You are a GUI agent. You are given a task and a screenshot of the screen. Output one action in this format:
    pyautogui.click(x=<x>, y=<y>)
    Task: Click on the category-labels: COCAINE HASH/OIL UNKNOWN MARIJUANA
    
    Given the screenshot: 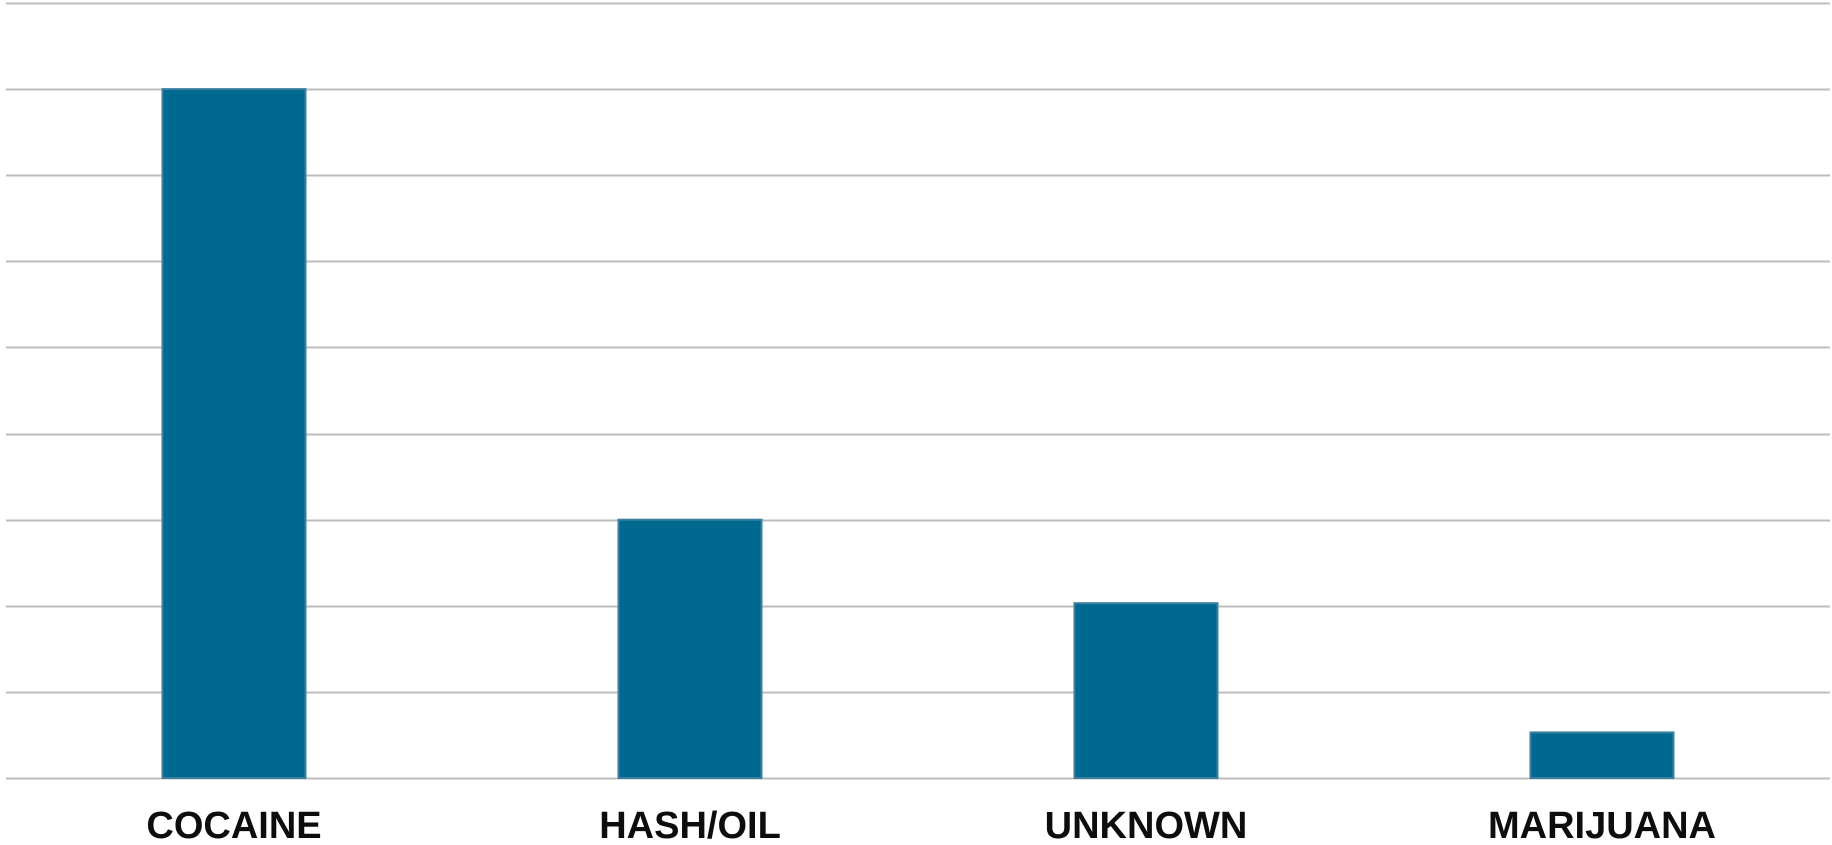 What is the action you would take?
    pyautogui.click(x=931, y=825)
    